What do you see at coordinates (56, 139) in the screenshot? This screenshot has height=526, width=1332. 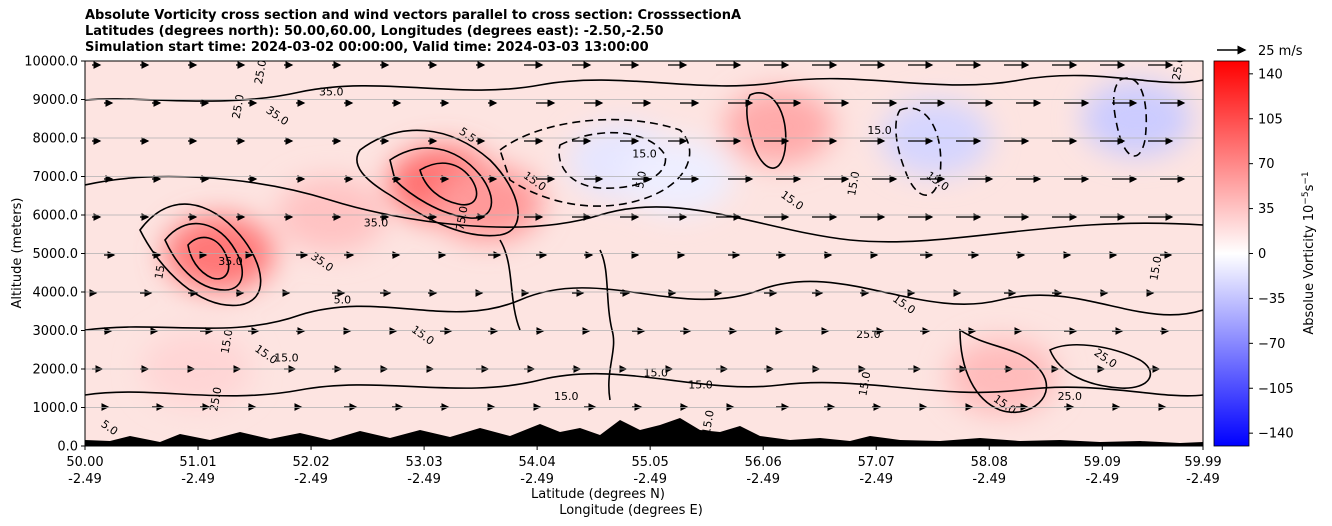 I see `y-tick-label: 8000.0` at bounding box center [56, 139].